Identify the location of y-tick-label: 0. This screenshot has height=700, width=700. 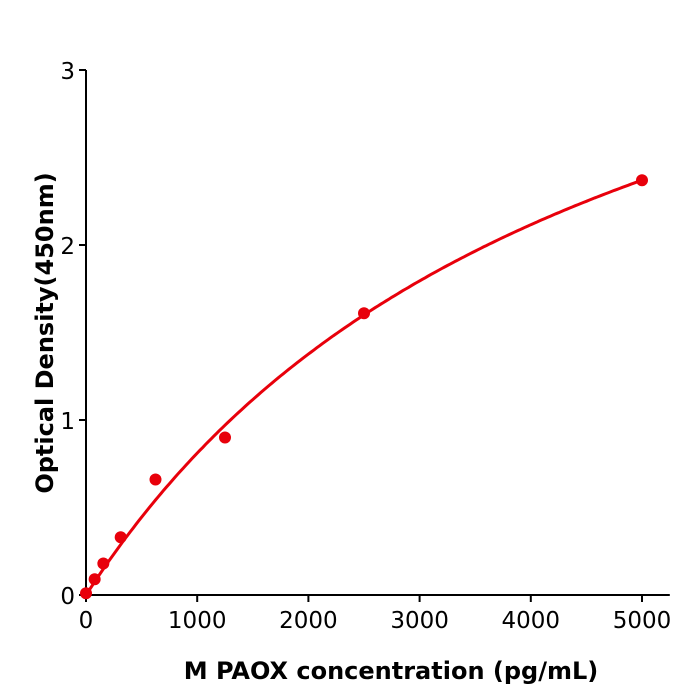
(67, 597).